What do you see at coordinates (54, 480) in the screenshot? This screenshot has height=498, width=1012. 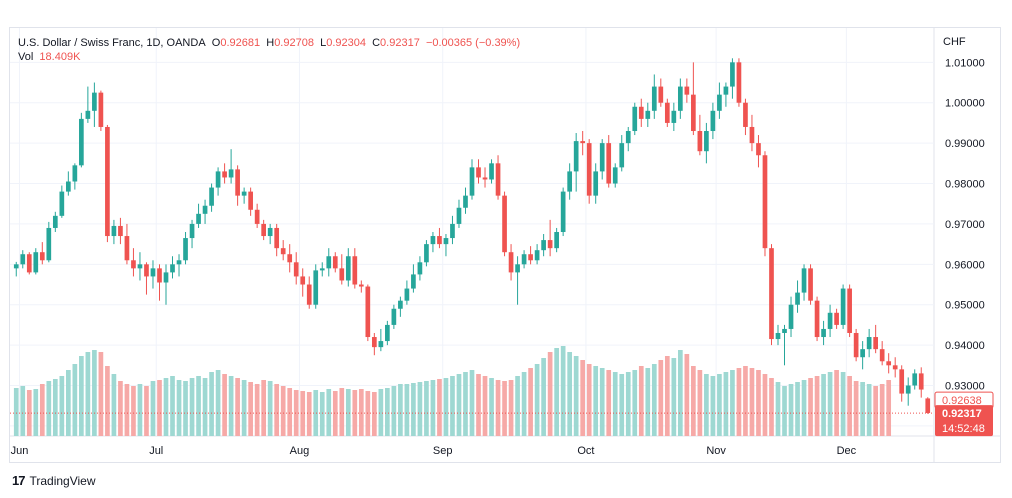 I see `tradingview-brand: 17 TradingView` at bounding box center [54, 480].